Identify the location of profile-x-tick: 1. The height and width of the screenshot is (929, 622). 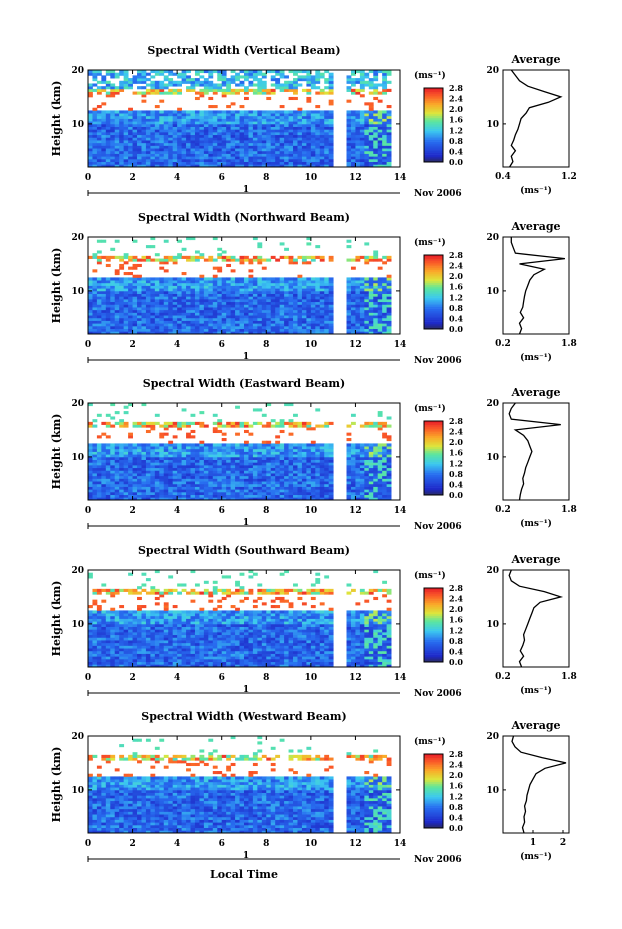
(533, 843).